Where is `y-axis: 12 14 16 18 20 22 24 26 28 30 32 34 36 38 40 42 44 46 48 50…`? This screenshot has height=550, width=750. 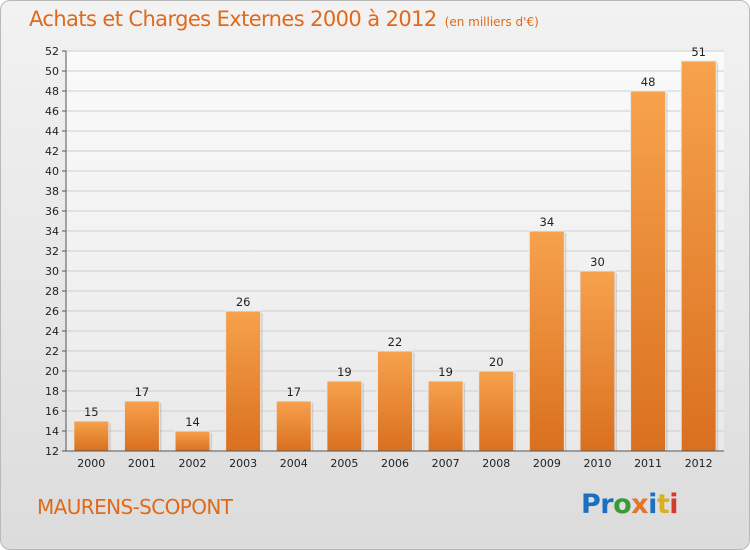 y-axis: 12 14 16 18 20 22 24 26 28 30 32 34 36 38 40 42 44 46 48 50… is located at coordinates (56, 251).